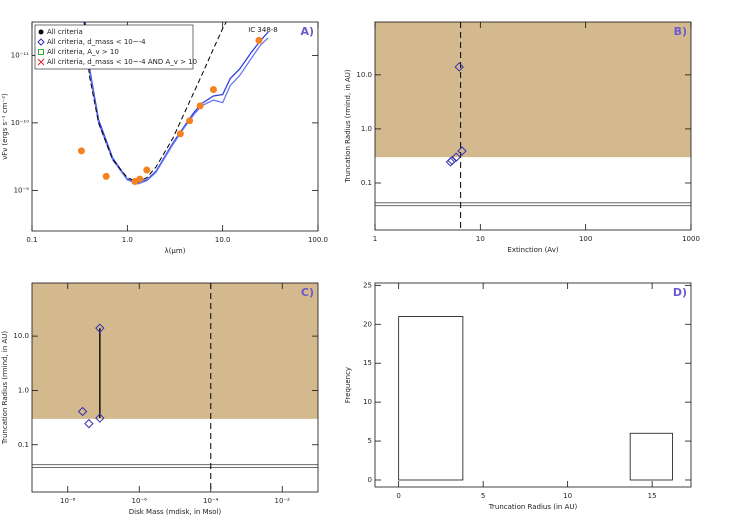 Image resolution: width=750 pixels, height=525 pixels. What do you see at coordinates (367, 324) in the screenshot?
I see `y-tick-label: 20` at bounding box center [367, 324].